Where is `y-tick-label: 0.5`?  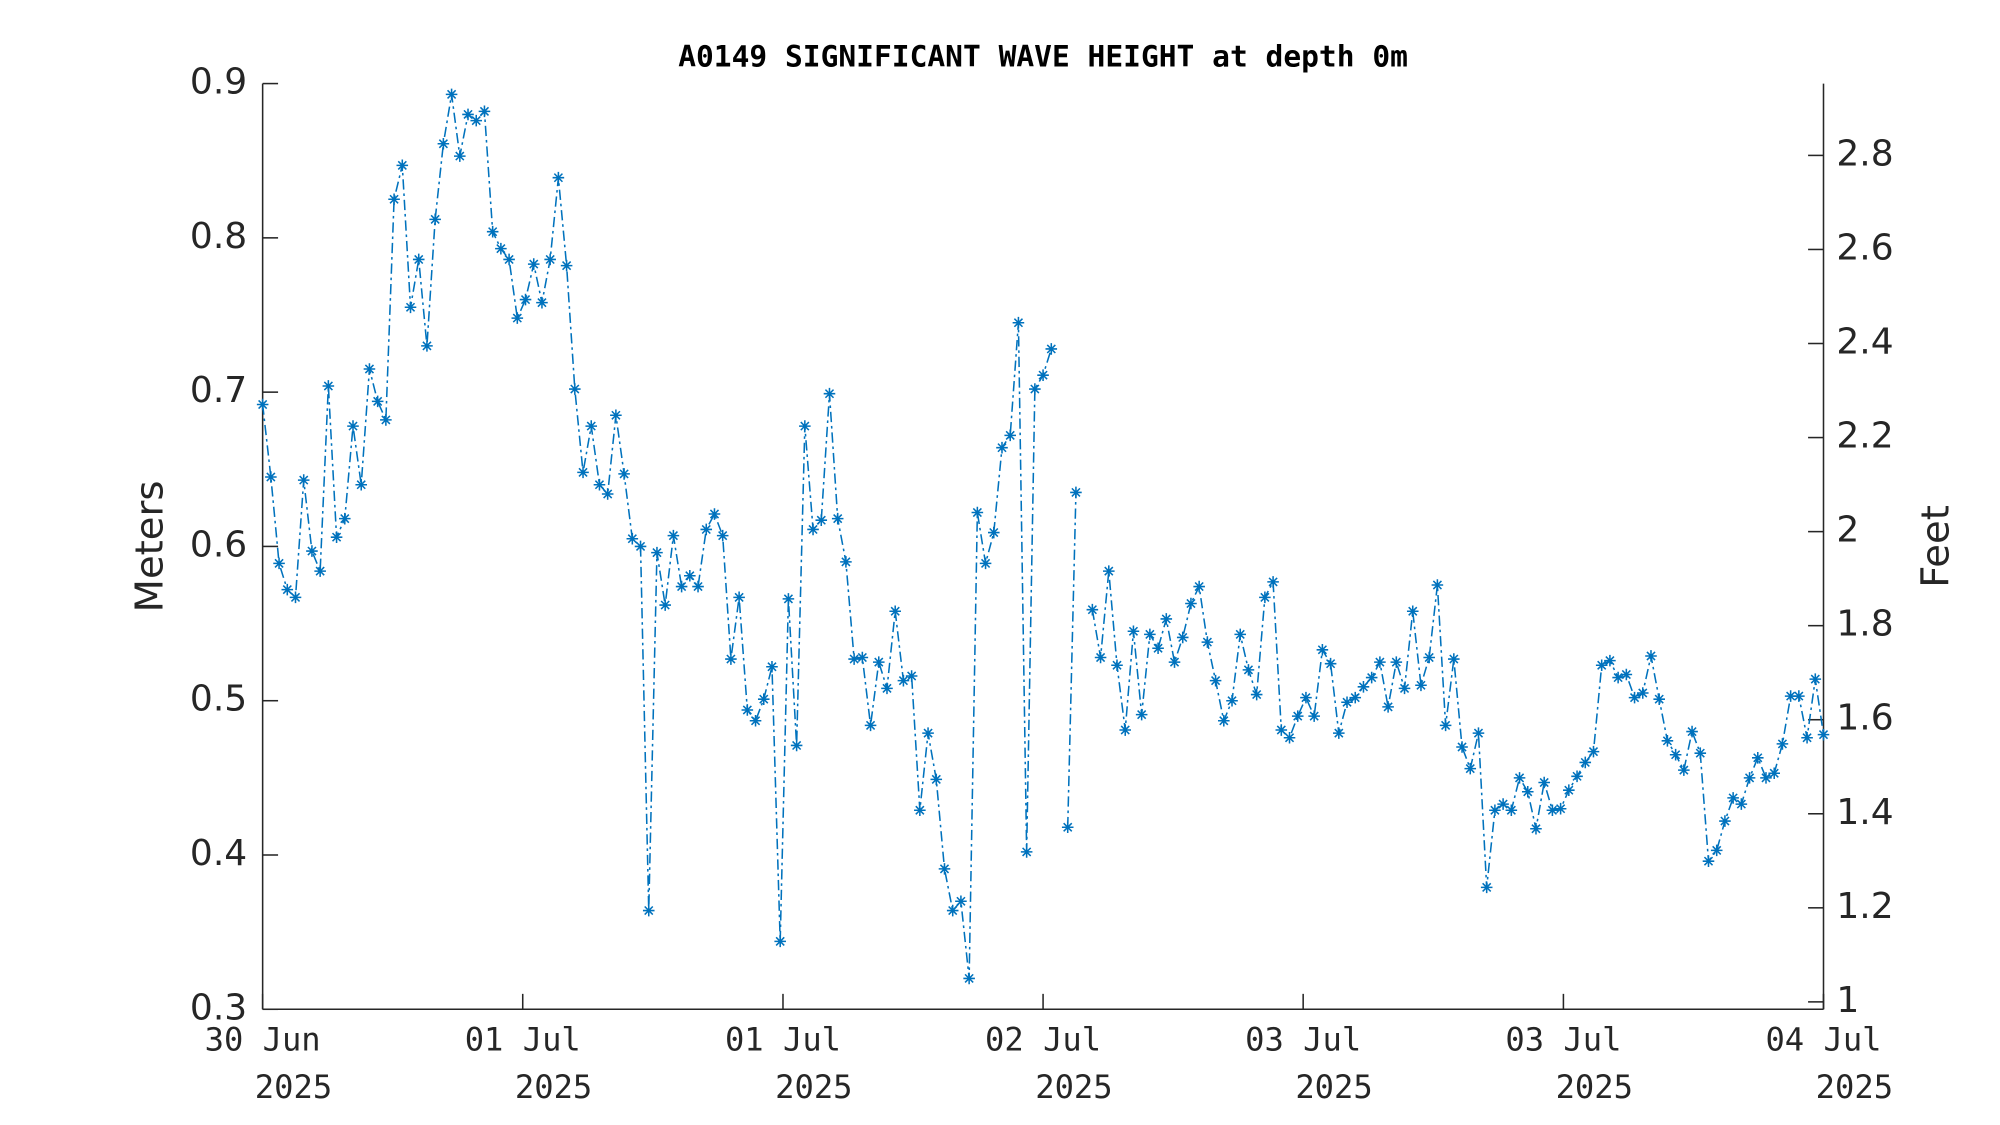
y-tick-label: 0.5 is located at coordinates (218, 699).